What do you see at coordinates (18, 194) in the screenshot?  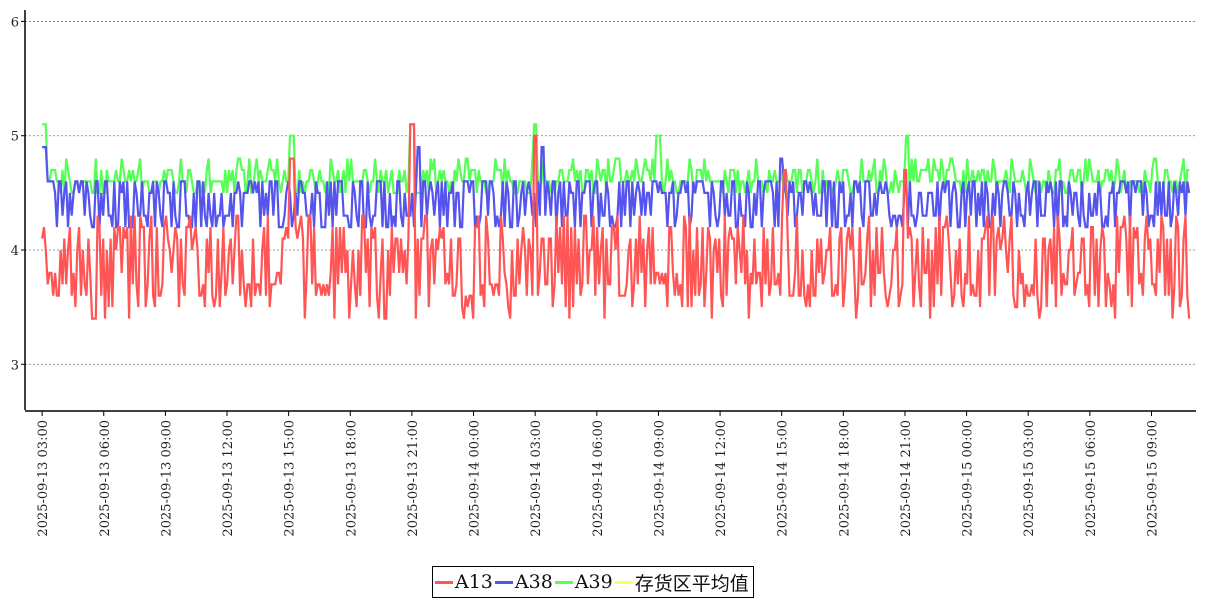 I see `y-tick-labels: 3 4 5 6` at bounding box center [18, 194].